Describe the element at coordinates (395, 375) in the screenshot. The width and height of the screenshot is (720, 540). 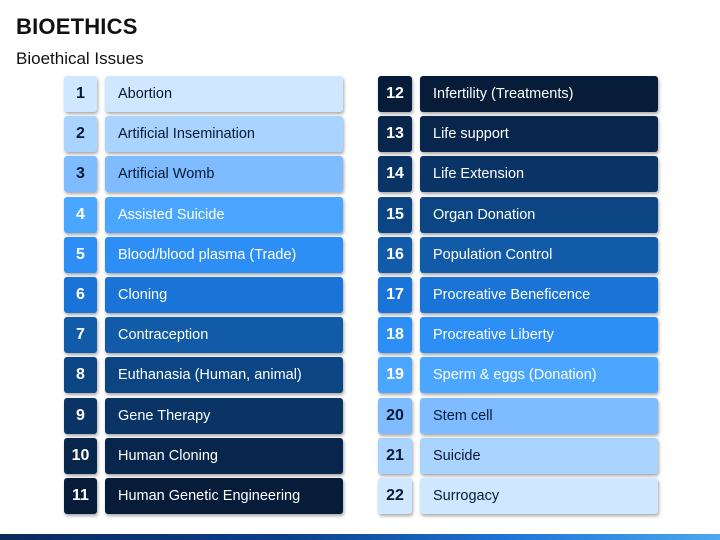
I see `issue-number-badge: 19` at that location.